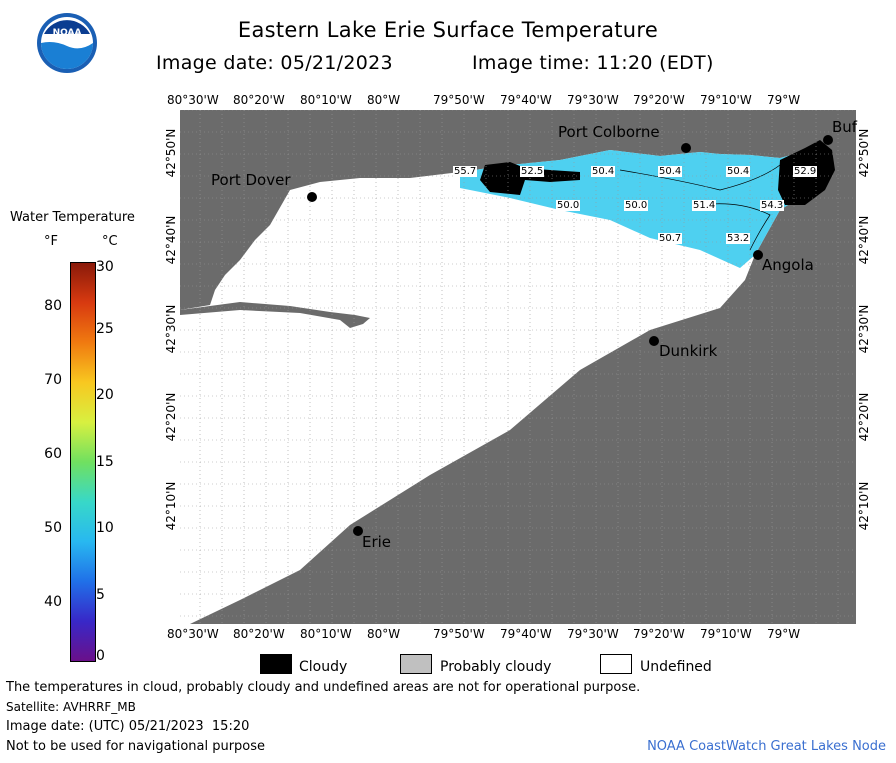 The height and width of the screenshot is (763, 896). Describe the element at coordinates (105, 528) in the screenshot. I see `scale-tick-c: 10` at that location.